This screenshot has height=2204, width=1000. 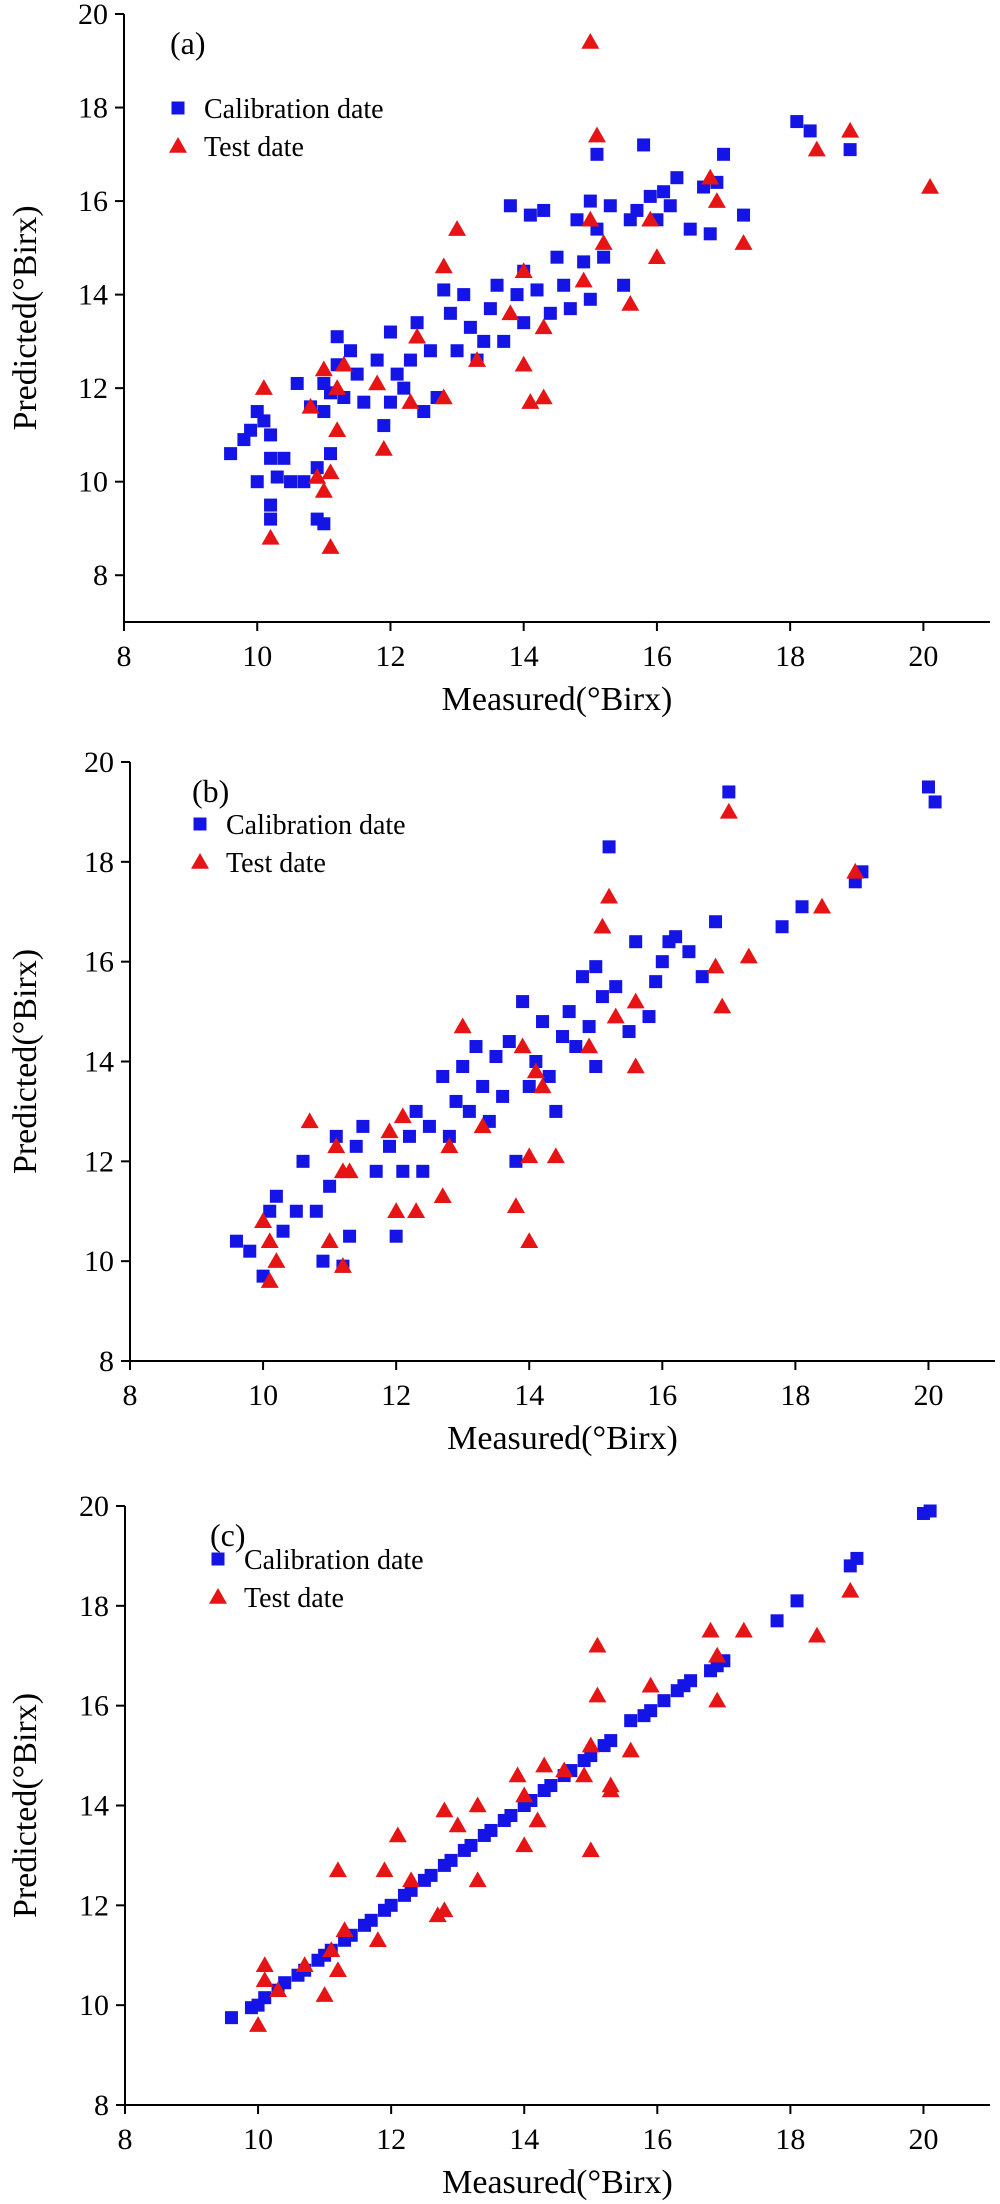 What do you see at coordinates (263, 1395) in the screenshot?
I see `x-tick-label: 10` at bounding box center [263, 1395].